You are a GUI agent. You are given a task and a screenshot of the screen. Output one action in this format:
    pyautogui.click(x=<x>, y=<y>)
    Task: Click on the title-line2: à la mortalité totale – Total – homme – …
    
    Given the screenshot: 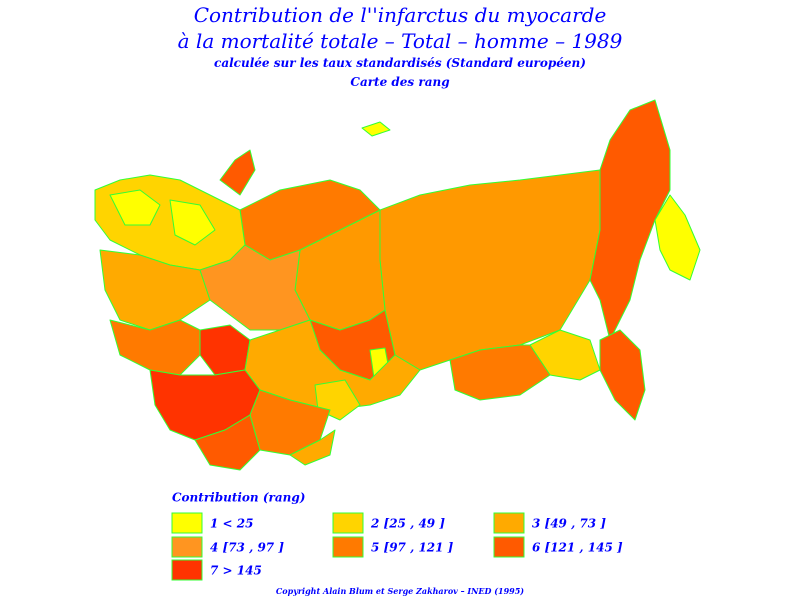 What is the action you would take?
    pyautogui.click(x=400, y=41)
    